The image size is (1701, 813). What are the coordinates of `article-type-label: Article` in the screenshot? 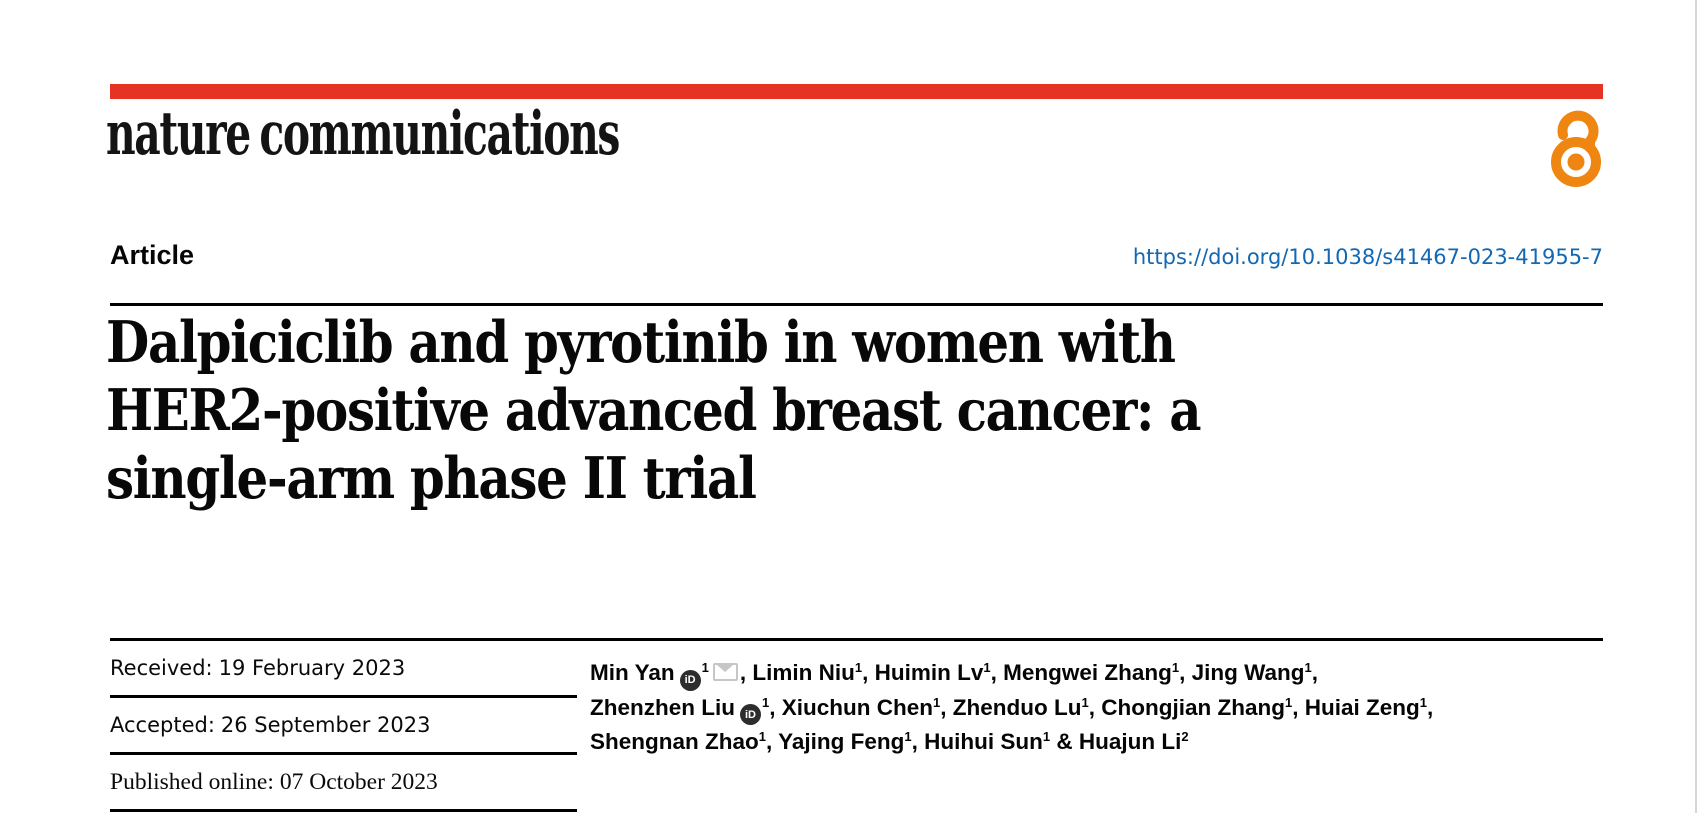 It's located at (152, 255).